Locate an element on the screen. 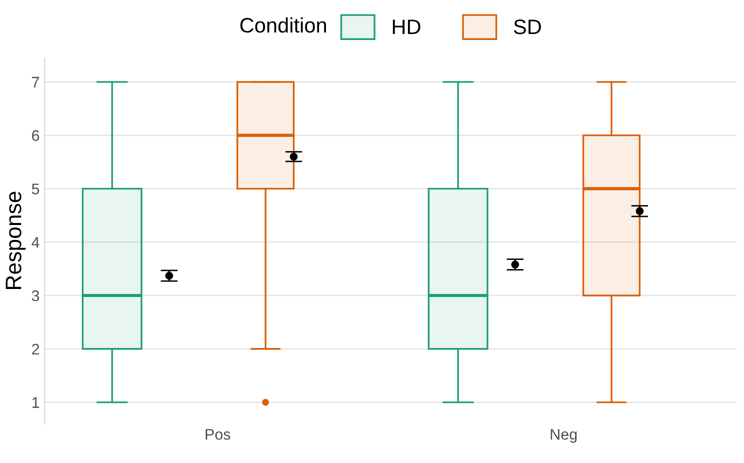 The width and height of the screenshot is (744, 463). y-tick-label: 1 is located at coordinates (36, 402).